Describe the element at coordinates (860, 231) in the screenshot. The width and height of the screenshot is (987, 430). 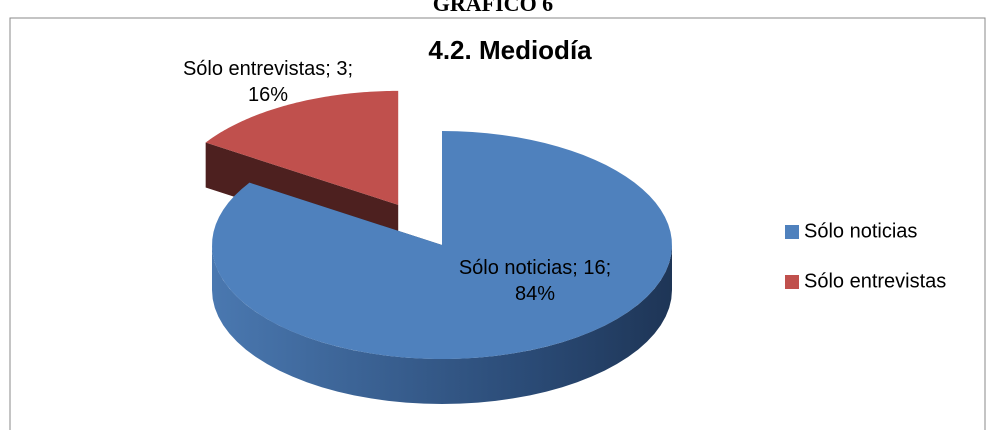
I see `legend-label: Sólo noticias` at that location.